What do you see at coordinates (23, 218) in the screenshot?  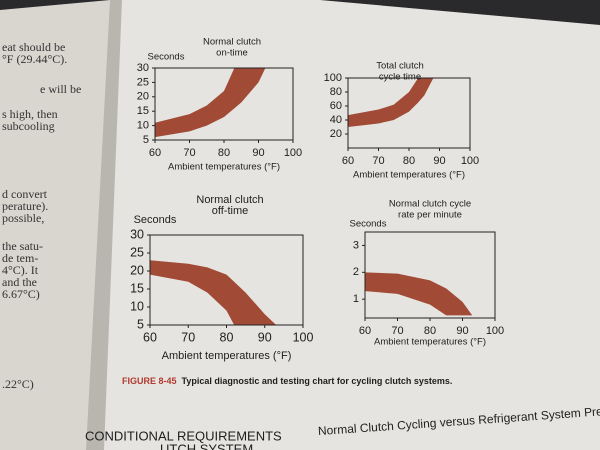 I see `left-page-line: possible,` at bounding box center [23, 218].